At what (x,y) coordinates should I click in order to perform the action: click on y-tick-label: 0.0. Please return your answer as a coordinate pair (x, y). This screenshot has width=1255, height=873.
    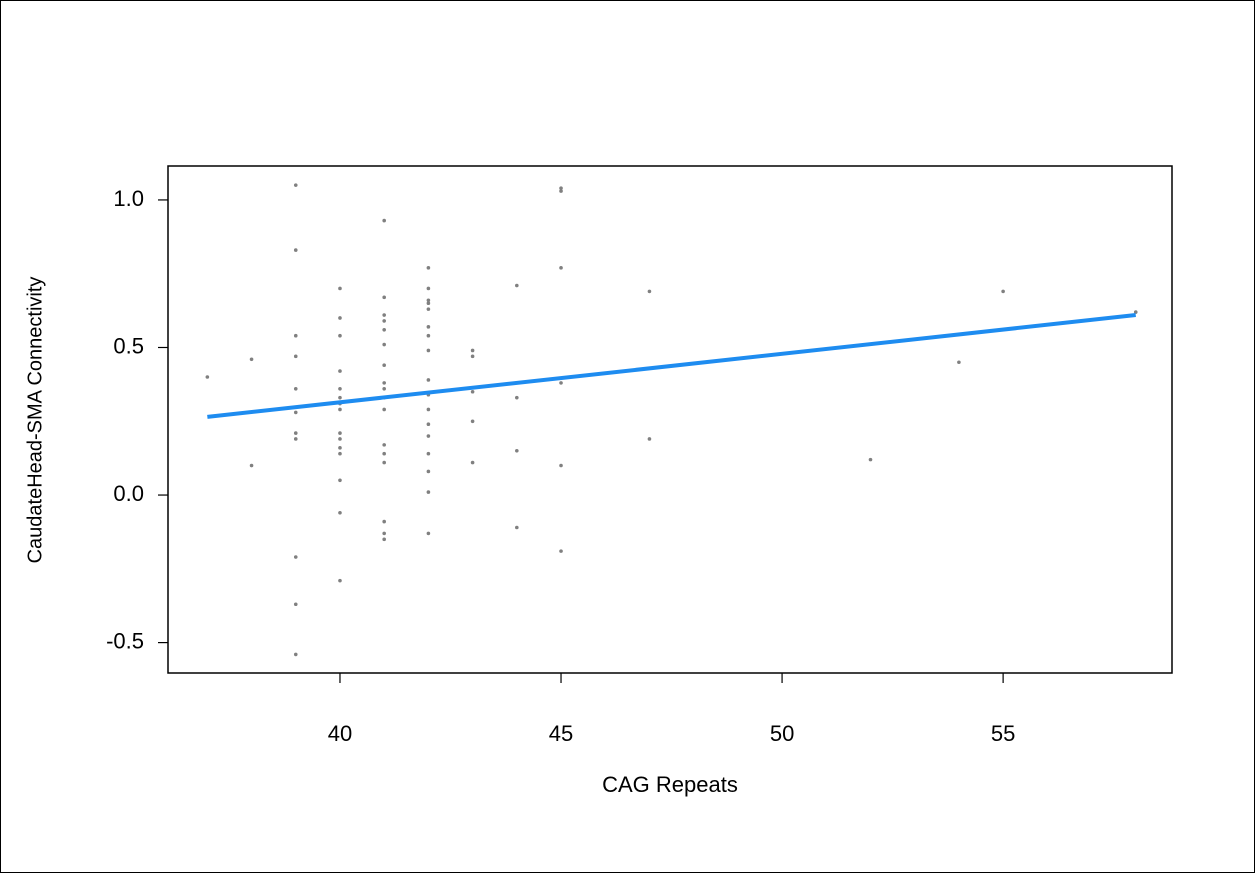
    Looking at the image, I should click on (128, 493).